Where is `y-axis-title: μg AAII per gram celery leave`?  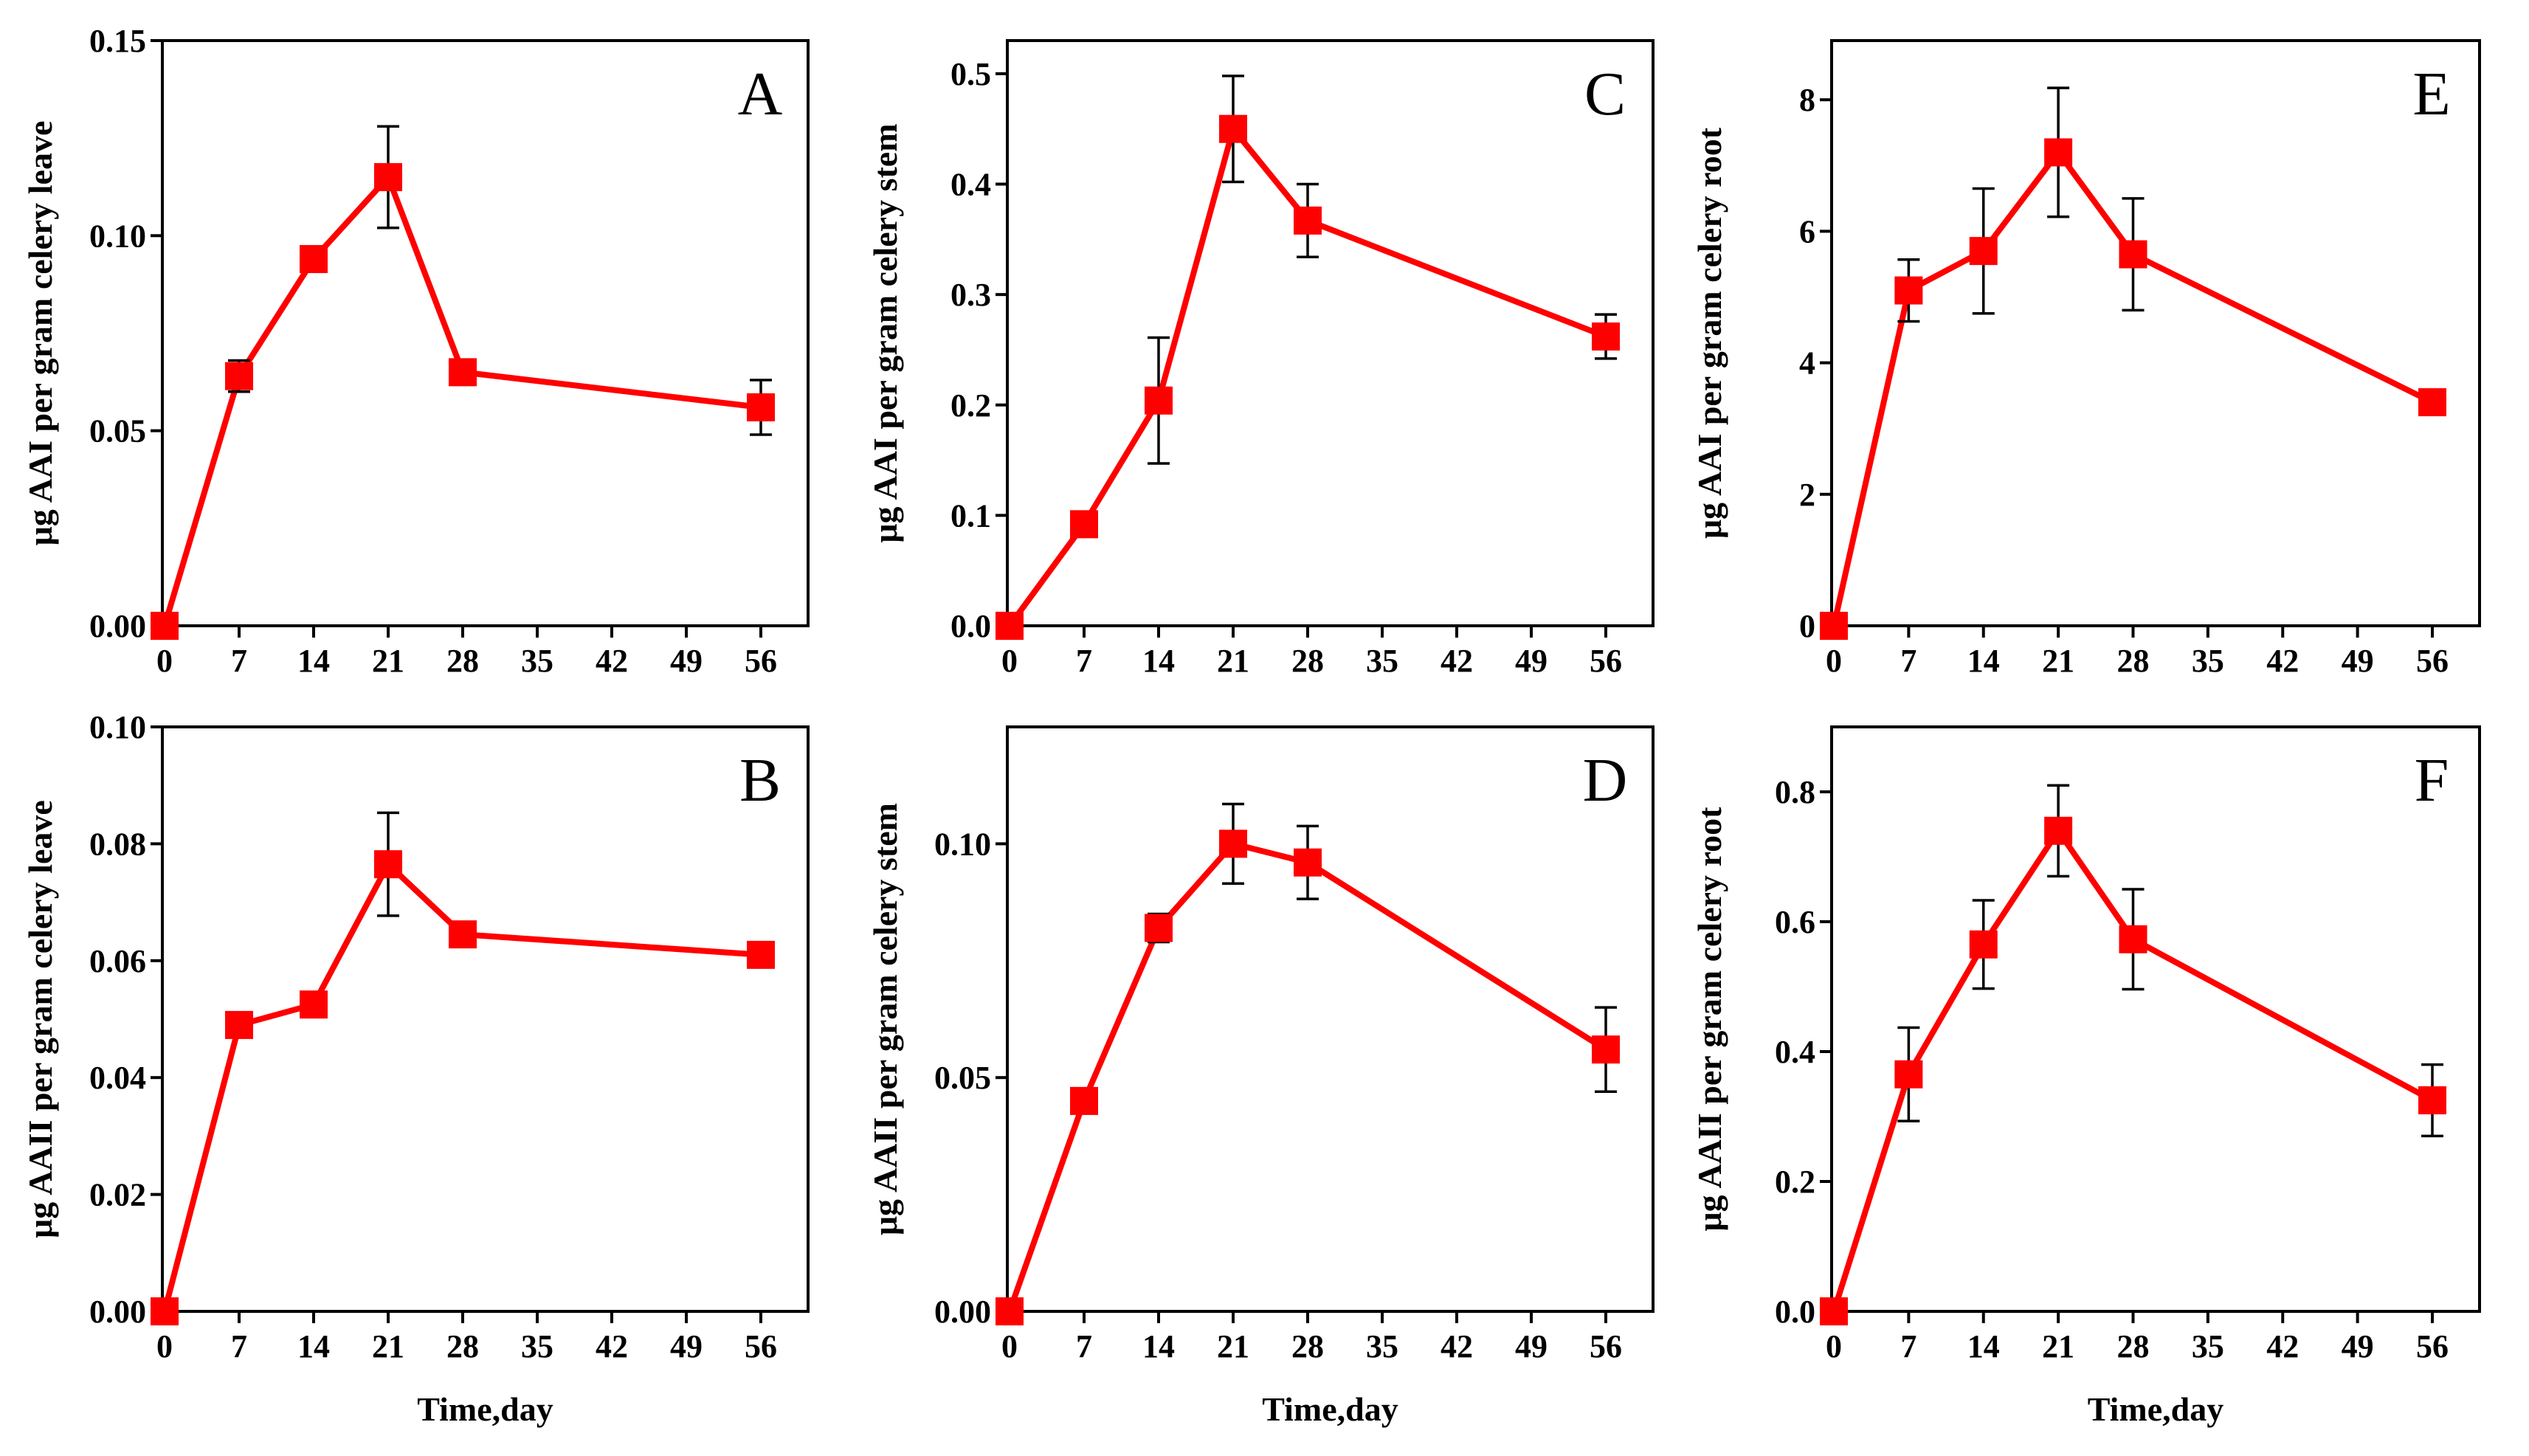
y-axis-title: μg AAII per gram celery leave is located at coordinates (40, 1019).